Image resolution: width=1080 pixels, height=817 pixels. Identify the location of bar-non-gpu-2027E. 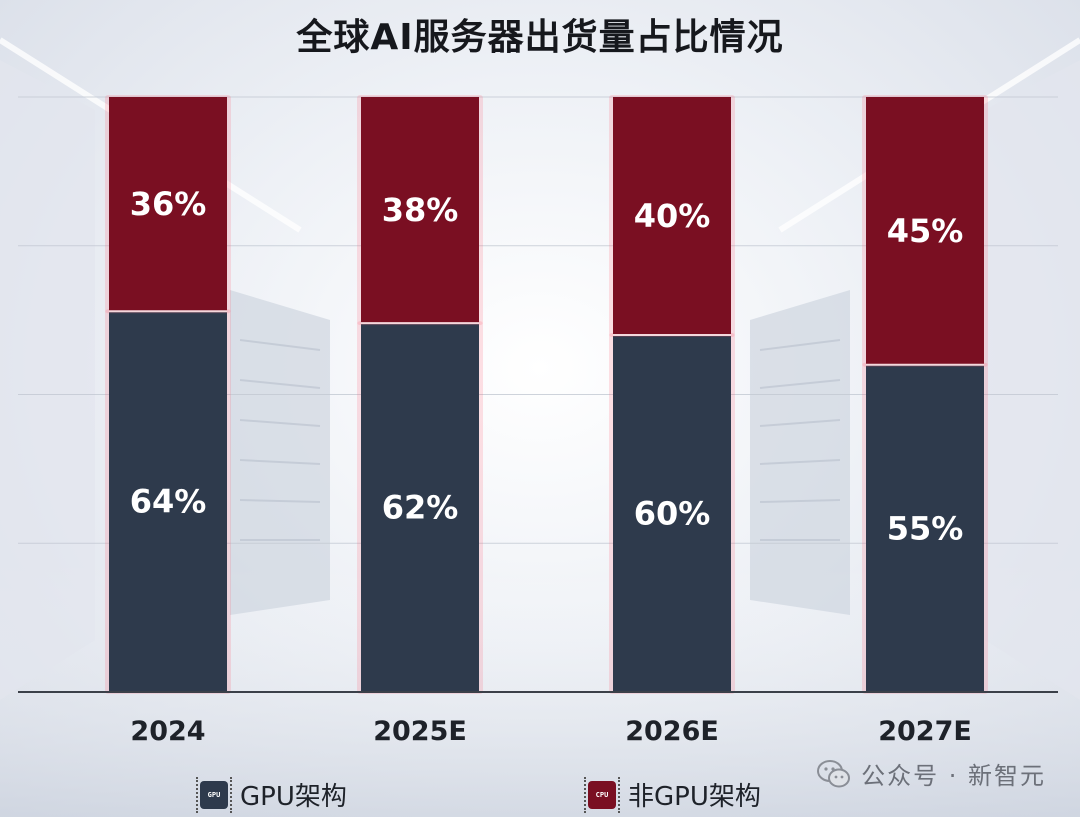
(925, 231).